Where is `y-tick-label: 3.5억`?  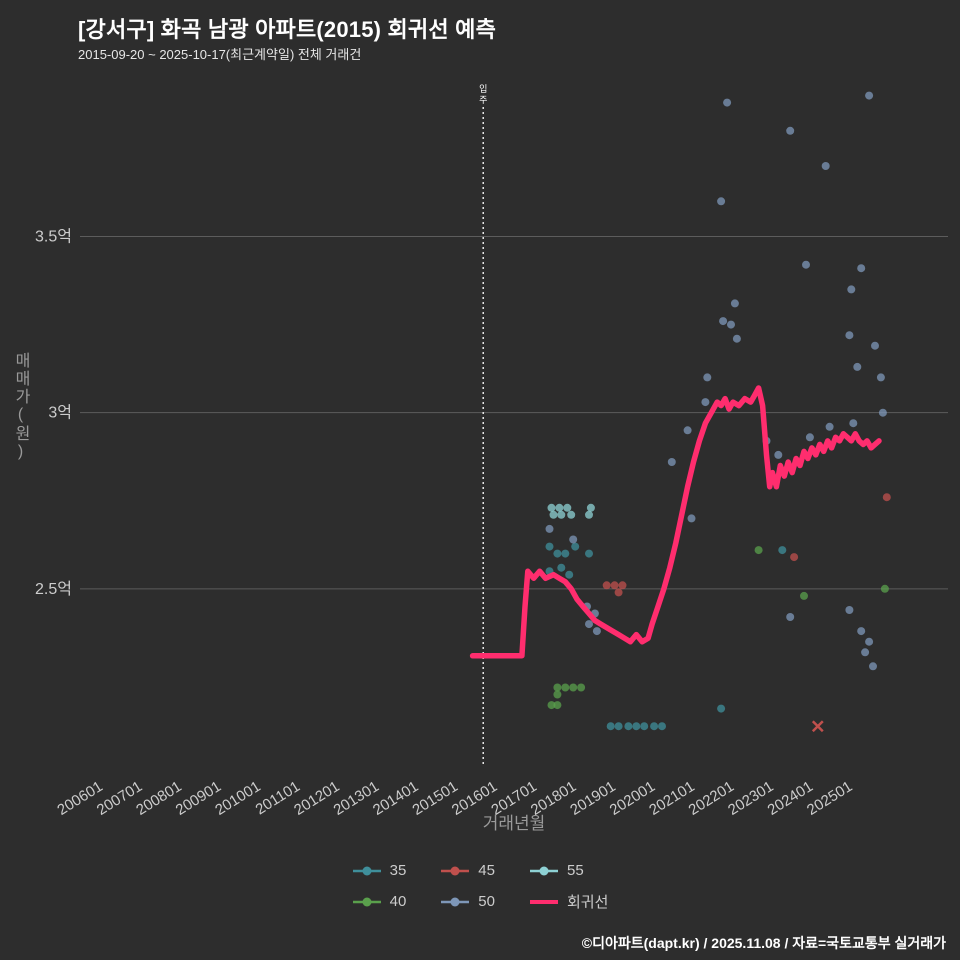 y-tick-label: 3.5억 is located at coordinates (53, 237).